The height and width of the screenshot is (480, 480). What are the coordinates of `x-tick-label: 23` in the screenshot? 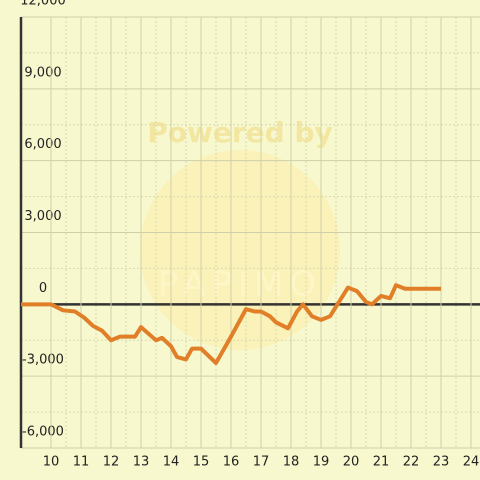 It's located at (441, 462).